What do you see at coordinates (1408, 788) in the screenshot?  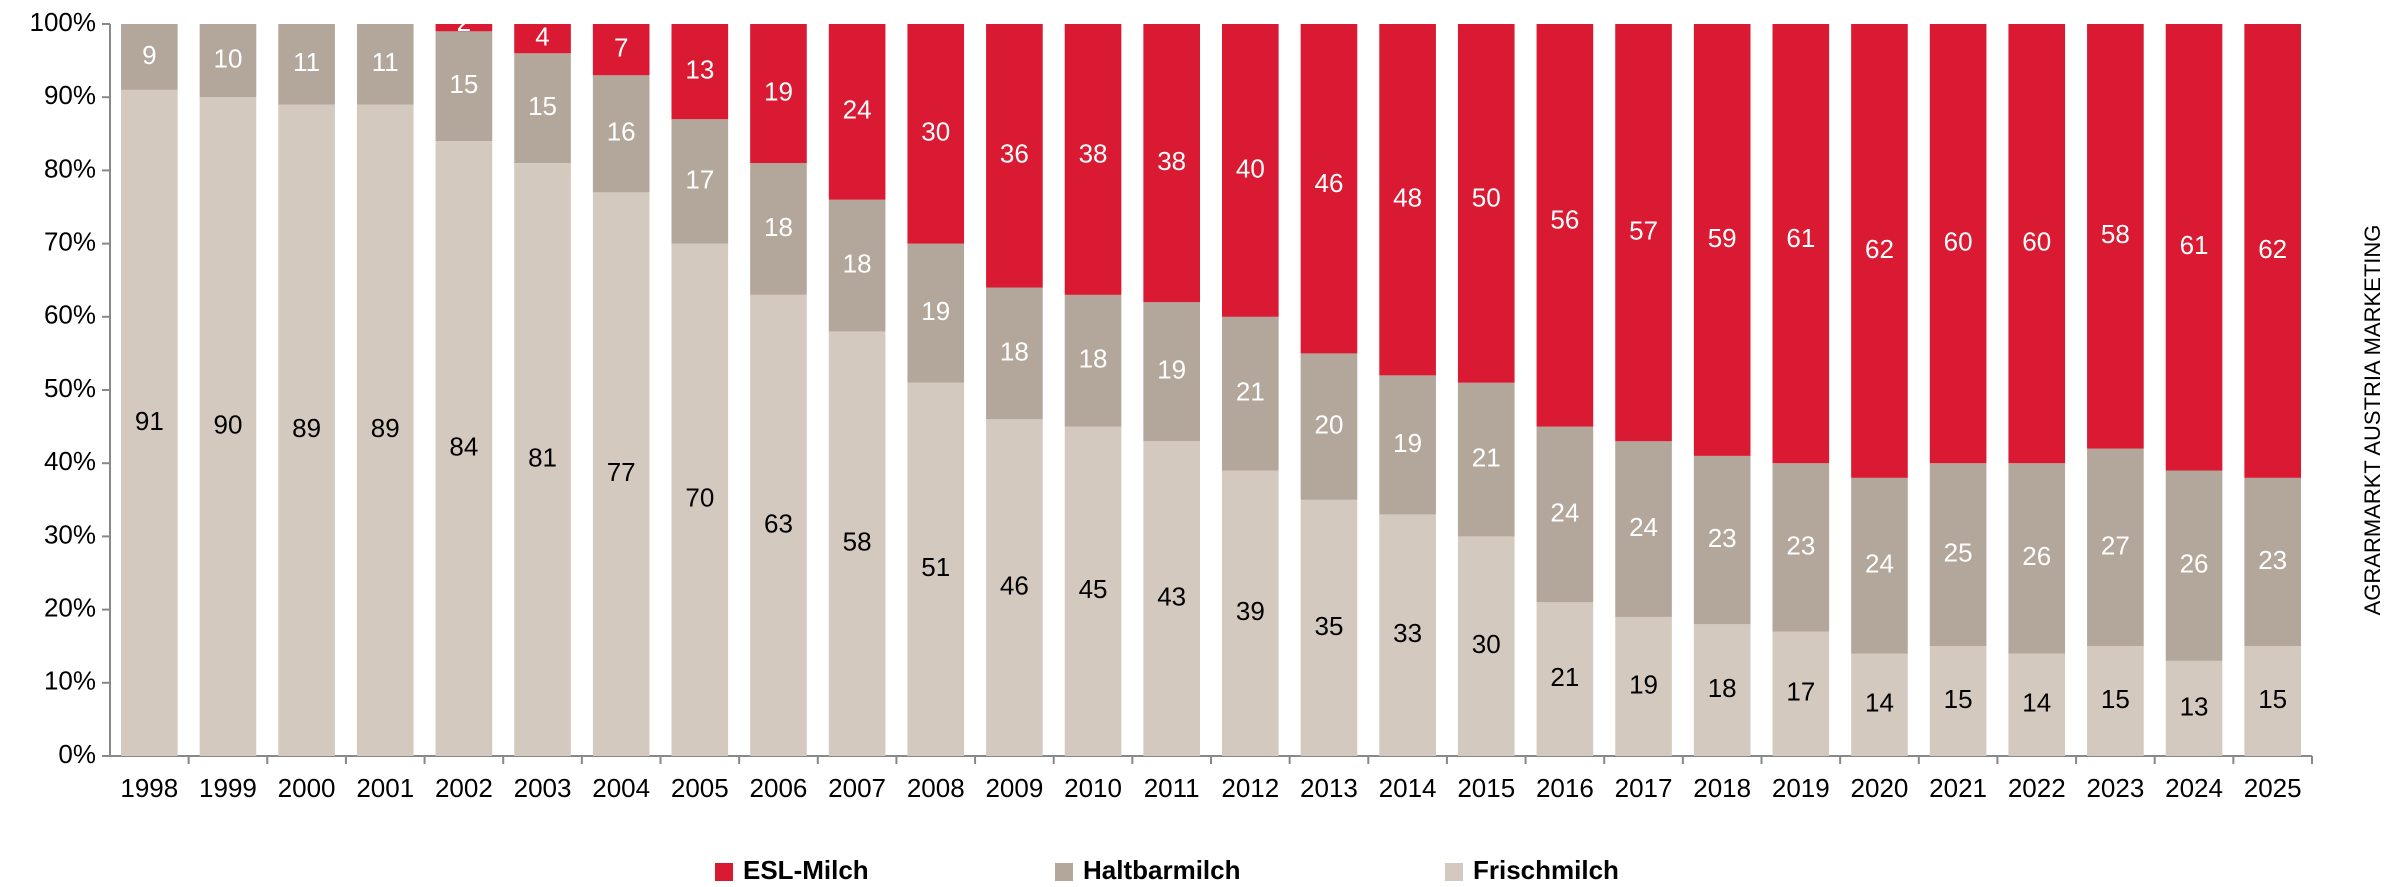 I see `x-tick-label: 2014` at bounding box center [1408, 788].